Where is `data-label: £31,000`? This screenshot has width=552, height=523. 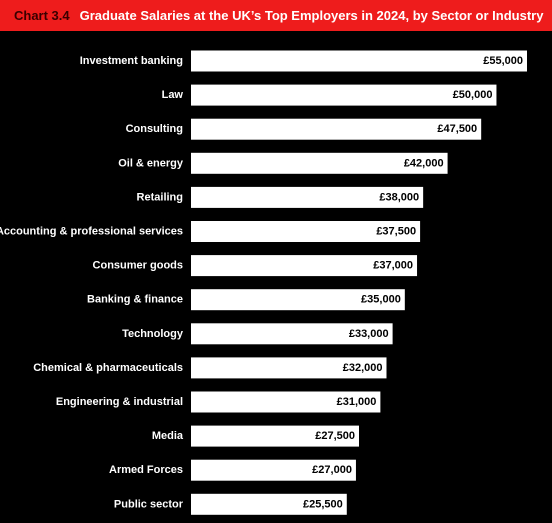
data-label: £31,000 is located at coordinates (357, 402).